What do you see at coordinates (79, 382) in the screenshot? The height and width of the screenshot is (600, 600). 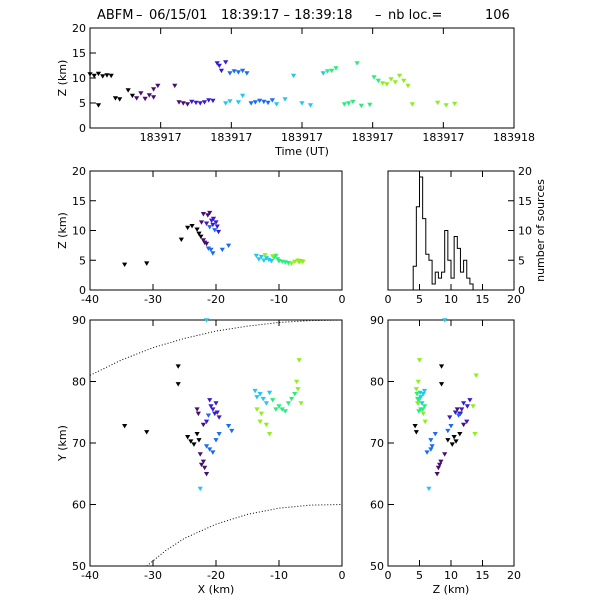 I see `plan-view-y-tick-label: 80` at bounding box center [79, 382].